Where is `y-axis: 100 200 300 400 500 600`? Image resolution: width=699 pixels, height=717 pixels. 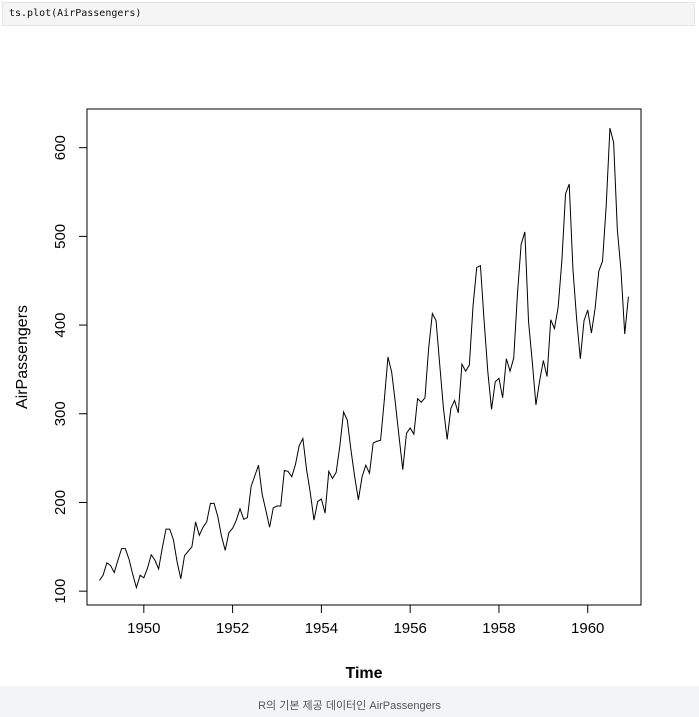
y-axis: 100 200 300 400 500 600 is located at coordinates (70, 369).